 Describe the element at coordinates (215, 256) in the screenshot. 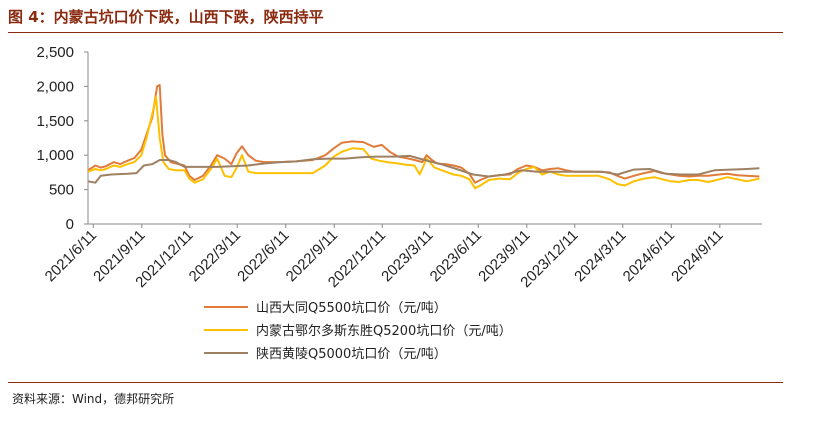

I see `x-tick-label: 2022/3/11` at that location.